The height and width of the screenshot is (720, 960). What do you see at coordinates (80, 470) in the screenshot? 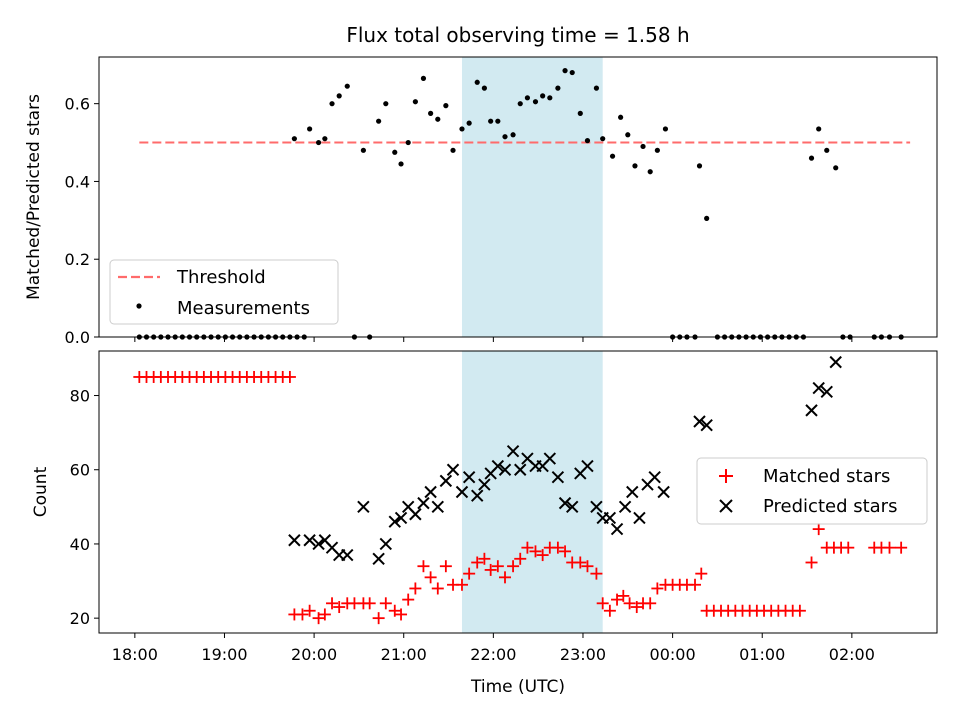
I see `bottom-y-tick-label: 60` at bounding box center [80, 470].